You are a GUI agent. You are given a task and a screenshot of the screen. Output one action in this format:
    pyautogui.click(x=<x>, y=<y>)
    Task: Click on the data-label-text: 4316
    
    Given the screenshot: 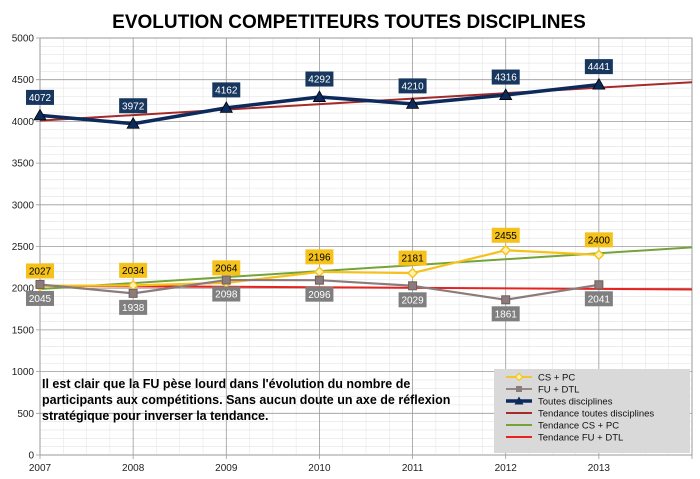 What is the action you would take?
    pyautogui.click(x=506, y=78)
    